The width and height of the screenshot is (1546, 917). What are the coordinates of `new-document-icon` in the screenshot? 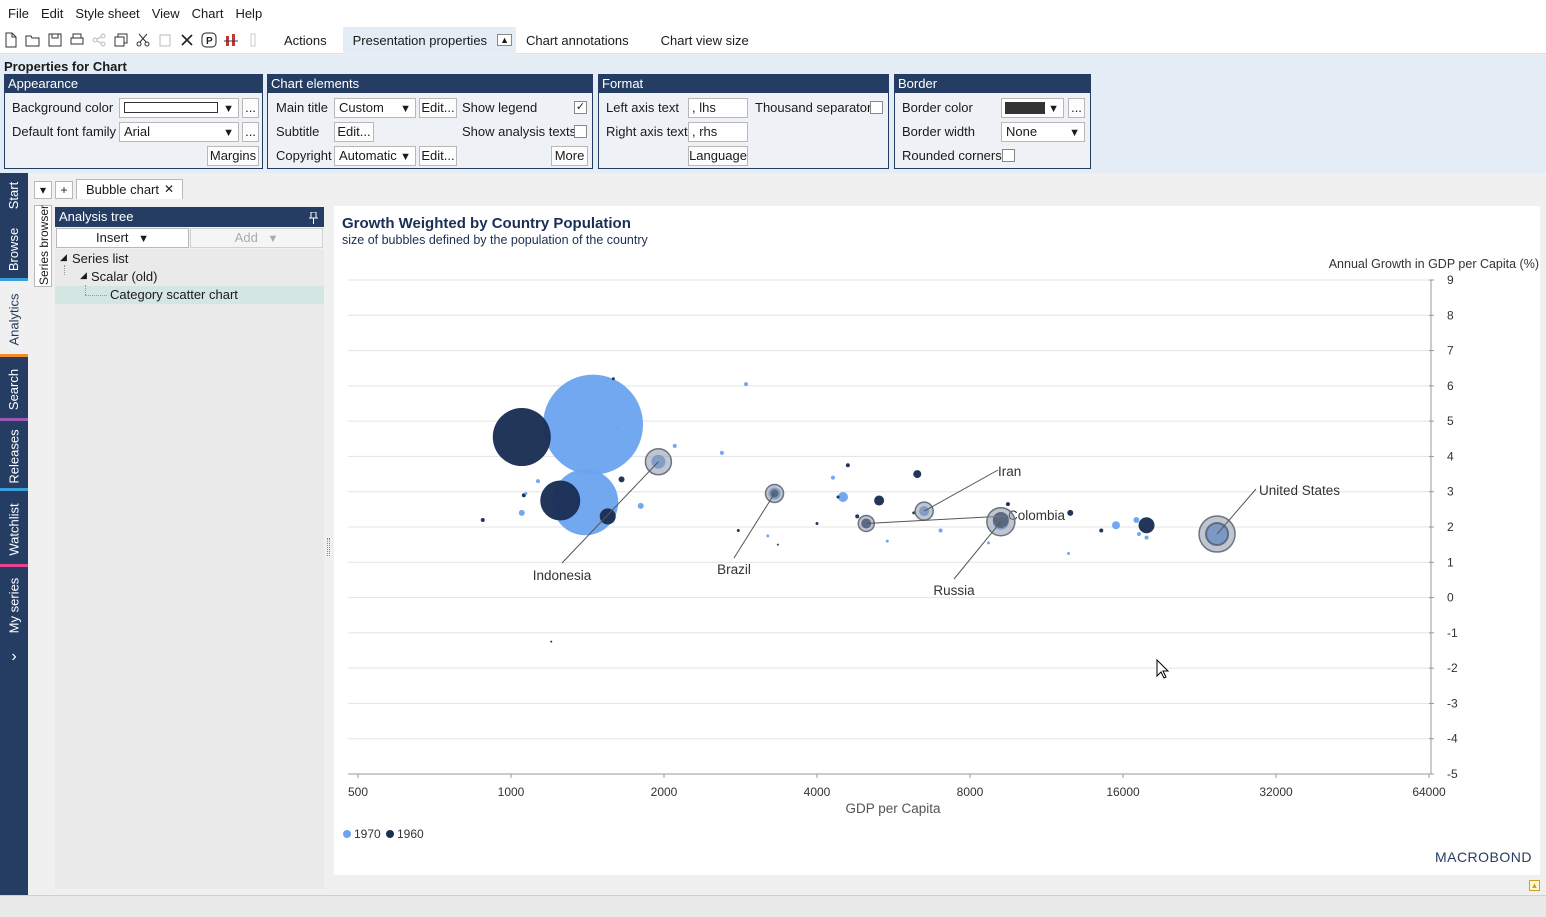 It's located at (11, 40).